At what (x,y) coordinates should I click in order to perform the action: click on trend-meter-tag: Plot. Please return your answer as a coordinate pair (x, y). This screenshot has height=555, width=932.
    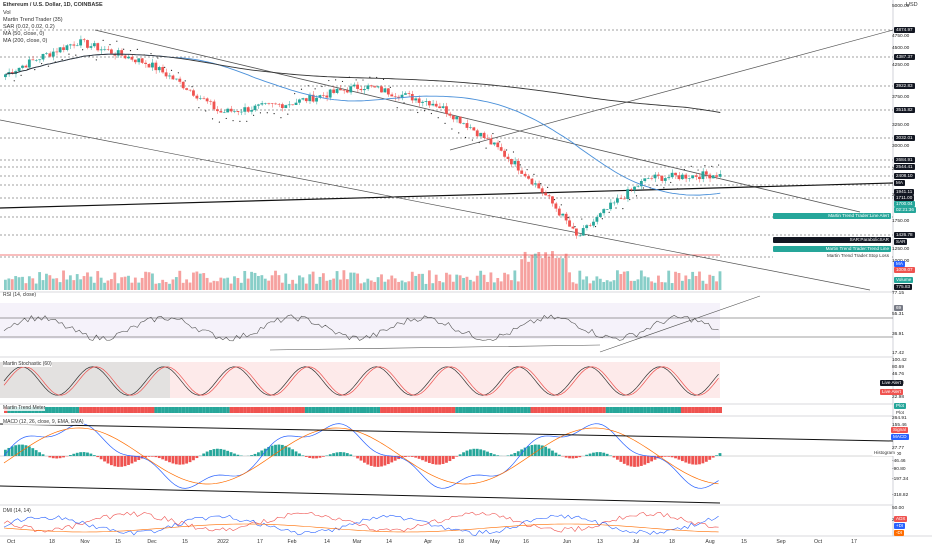
    Looking at the image, I should click on (900, 406).